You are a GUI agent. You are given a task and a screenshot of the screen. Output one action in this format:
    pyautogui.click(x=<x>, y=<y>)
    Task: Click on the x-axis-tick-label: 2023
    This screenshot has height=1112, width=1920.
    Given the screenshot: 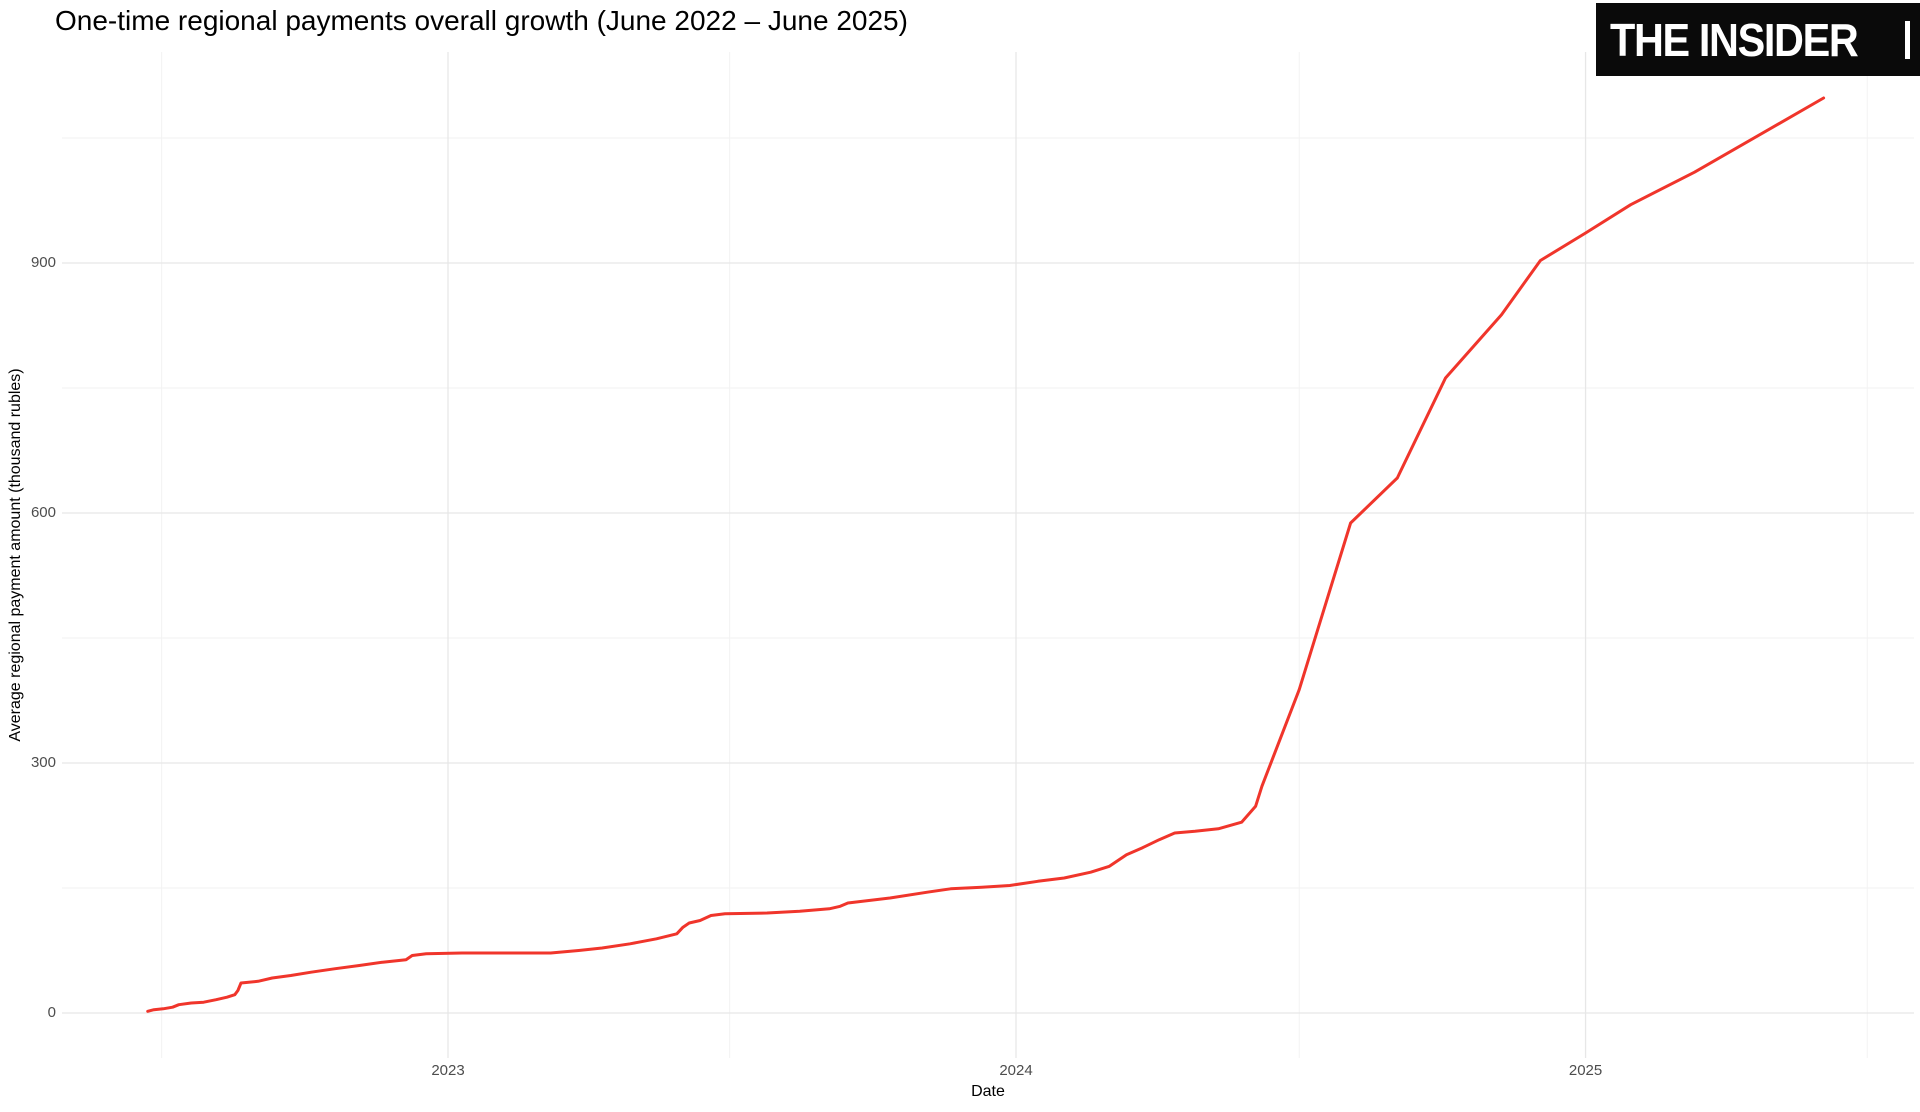 What is the action you would take?
    pyautogui.click(x=448, y=1070)
    